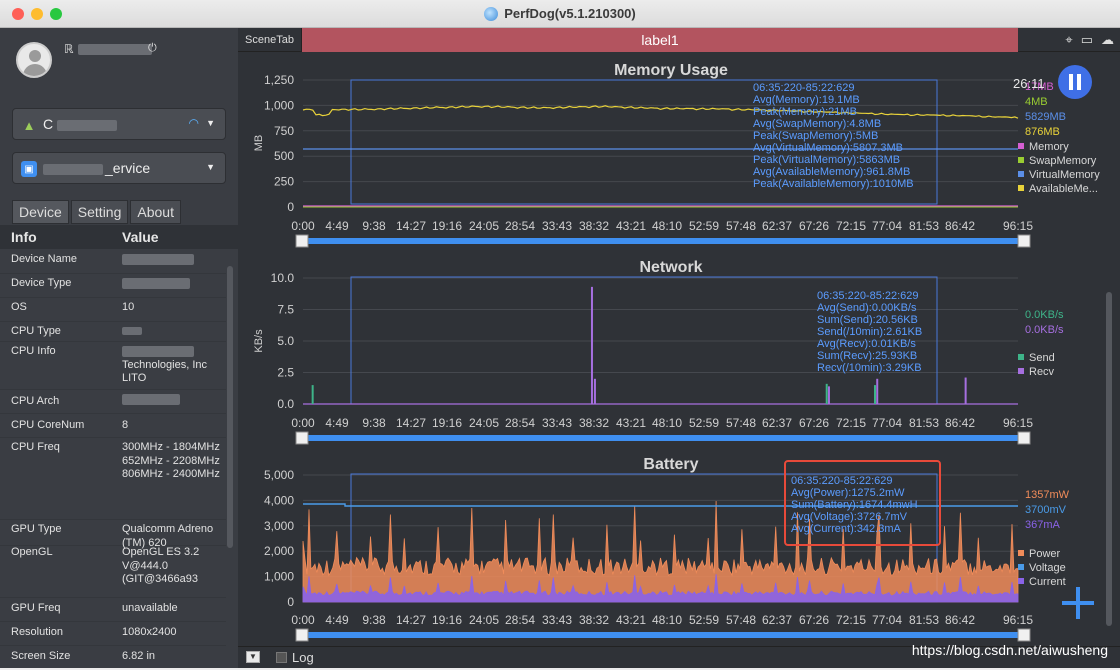 This screenshot has height=670, width=1120. Describe the element at coordinates (270, 40) in the screenshot. I see `scene-tab-button: SceneTab` at that location.